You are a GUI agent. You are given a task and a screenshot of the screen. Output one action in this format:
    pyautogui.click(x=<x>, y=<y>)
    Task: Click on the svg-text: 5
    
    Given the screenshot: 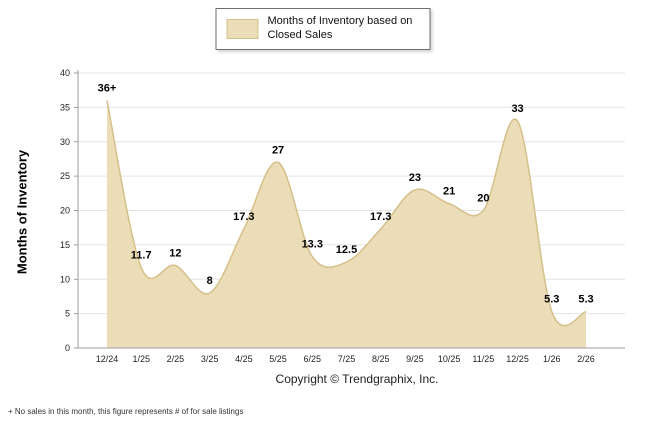 What is the action you would take?
    pyautogui.click(x=67, y=314)
    